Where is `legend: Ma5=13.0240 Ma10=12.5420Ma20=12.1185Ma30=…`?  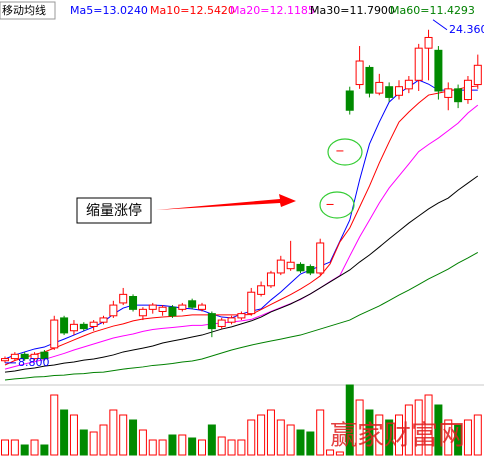
legend: Ma5=13.0240 Ma10=12.5420Ma20=12.1185Ma30=… is located at coordinates (272, 10).